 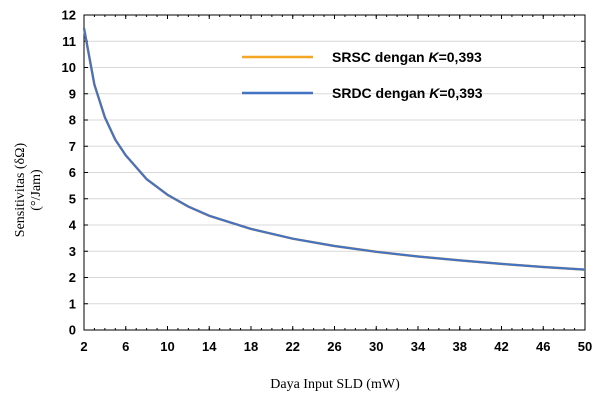 What do you see at coordinates (125, 346) in the screenshot?
I see `x-tick-label: 6` at bounding box center [125, 346].